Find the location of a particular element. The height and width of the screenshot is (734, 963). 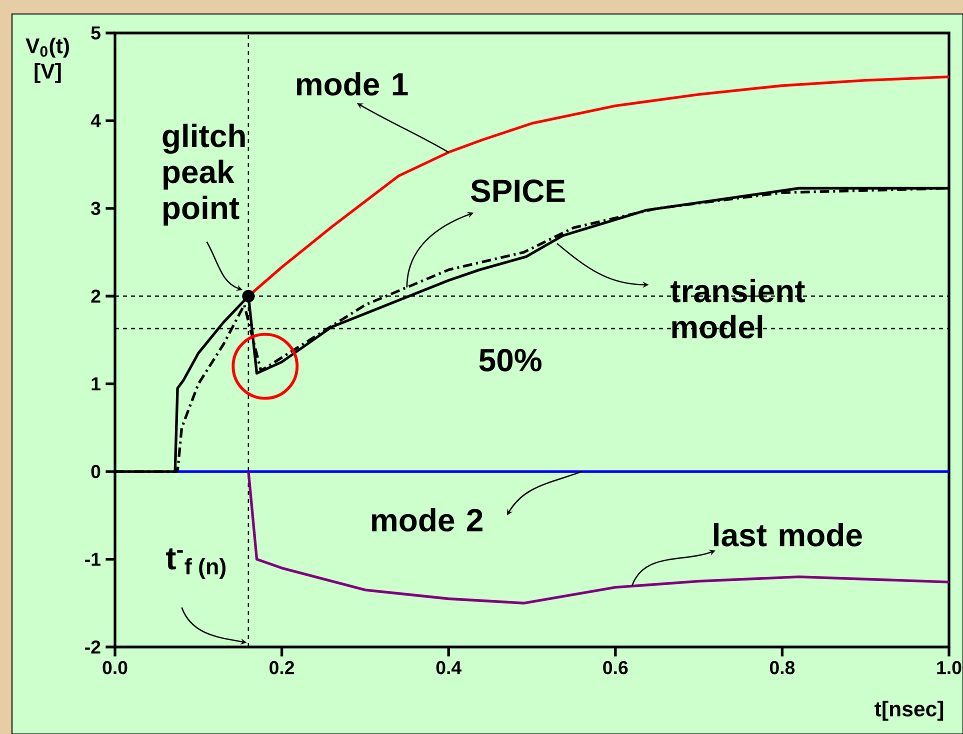

y-tick-label: 1 is located at coordinates (96, 383).